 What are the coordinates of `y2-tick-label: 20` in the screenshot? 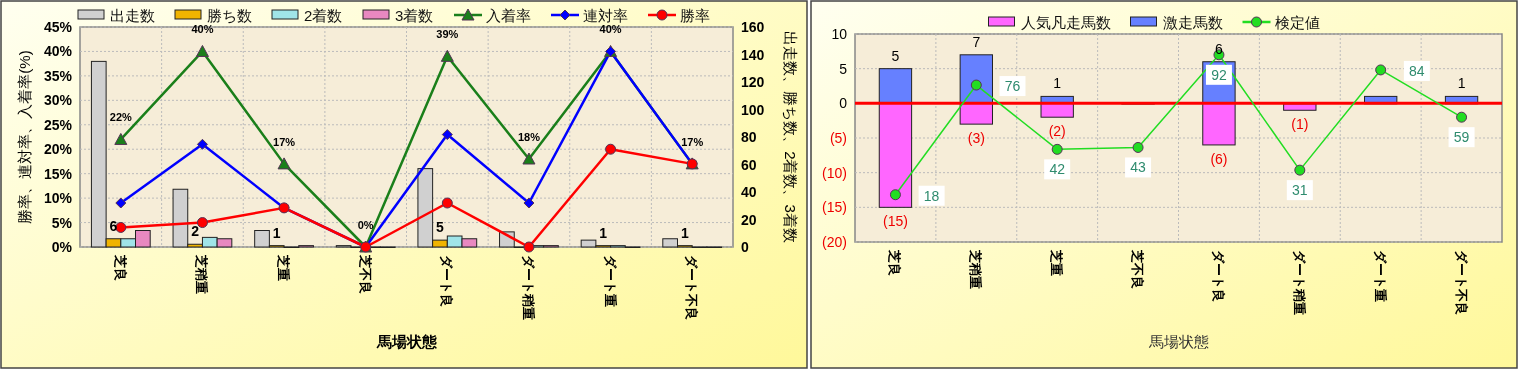 It's located at (749, 219).